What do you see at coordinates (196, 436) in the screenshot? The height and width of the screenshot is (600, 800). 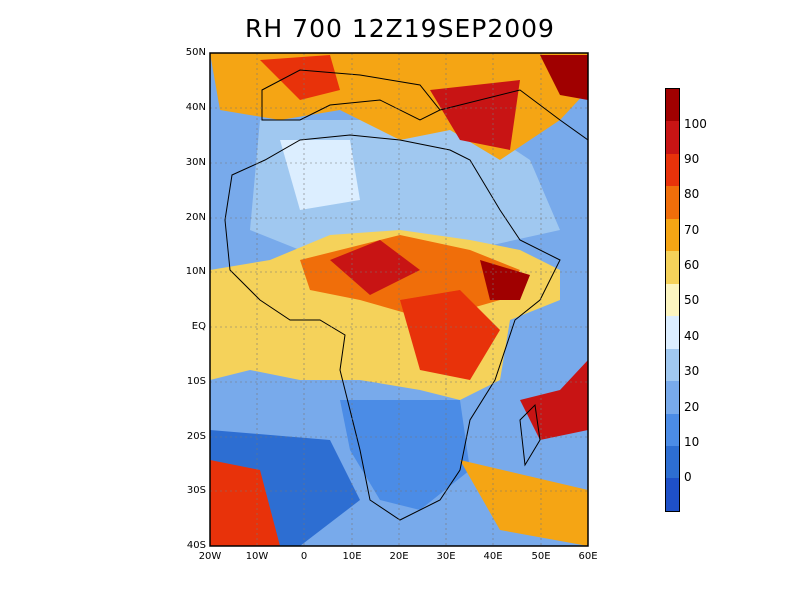 I see `lat-label-20s: 20S` at bounding box center [196, 436].